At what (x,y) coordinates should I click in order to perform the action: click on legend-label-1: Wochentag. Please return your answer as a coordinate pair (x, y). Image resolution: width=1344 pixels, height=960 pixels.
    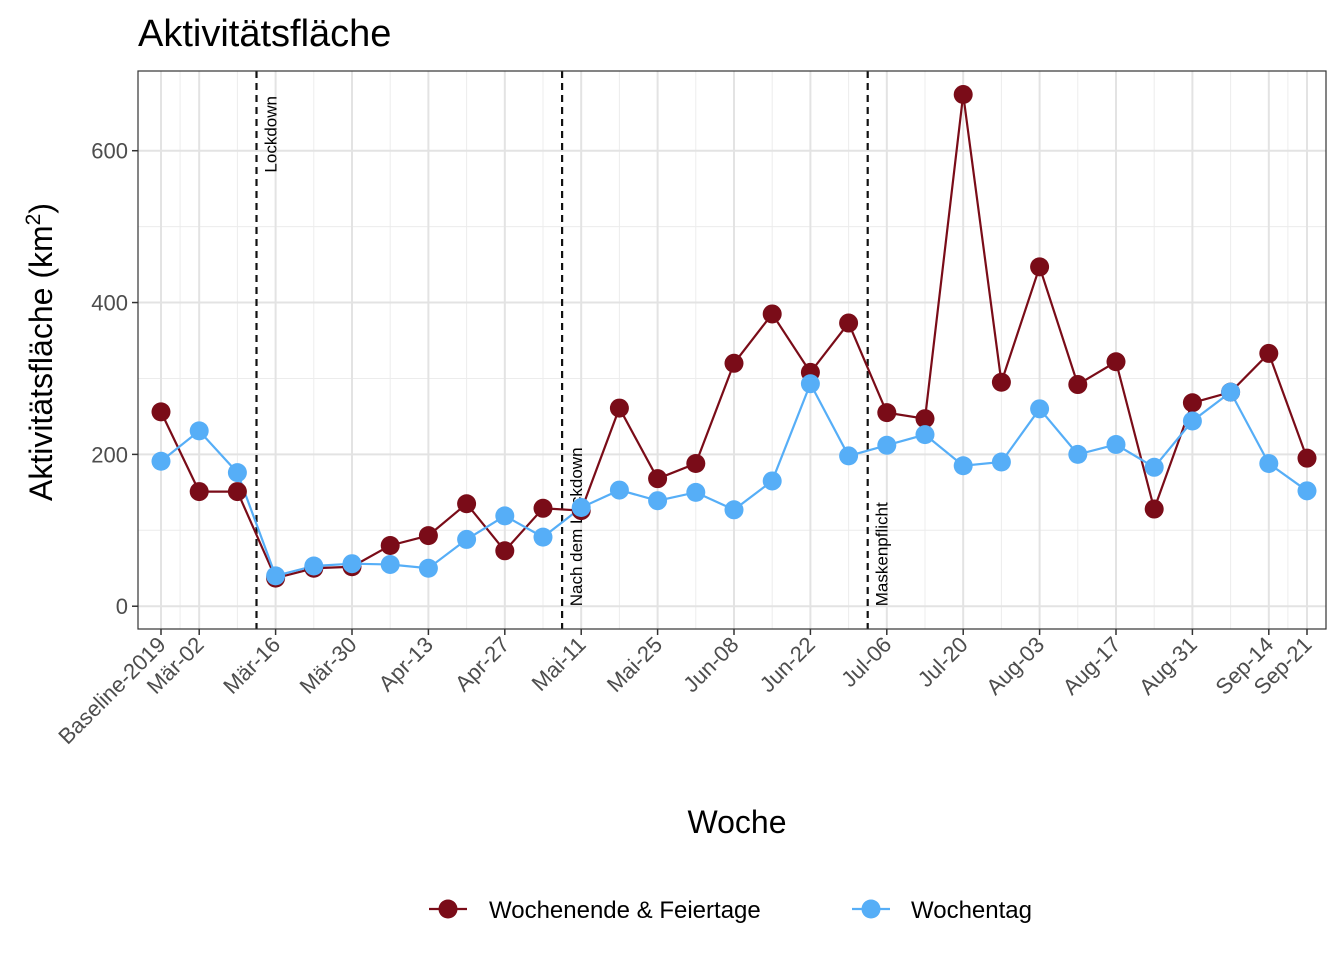
    Looking at the image, I should click on (971, 910).